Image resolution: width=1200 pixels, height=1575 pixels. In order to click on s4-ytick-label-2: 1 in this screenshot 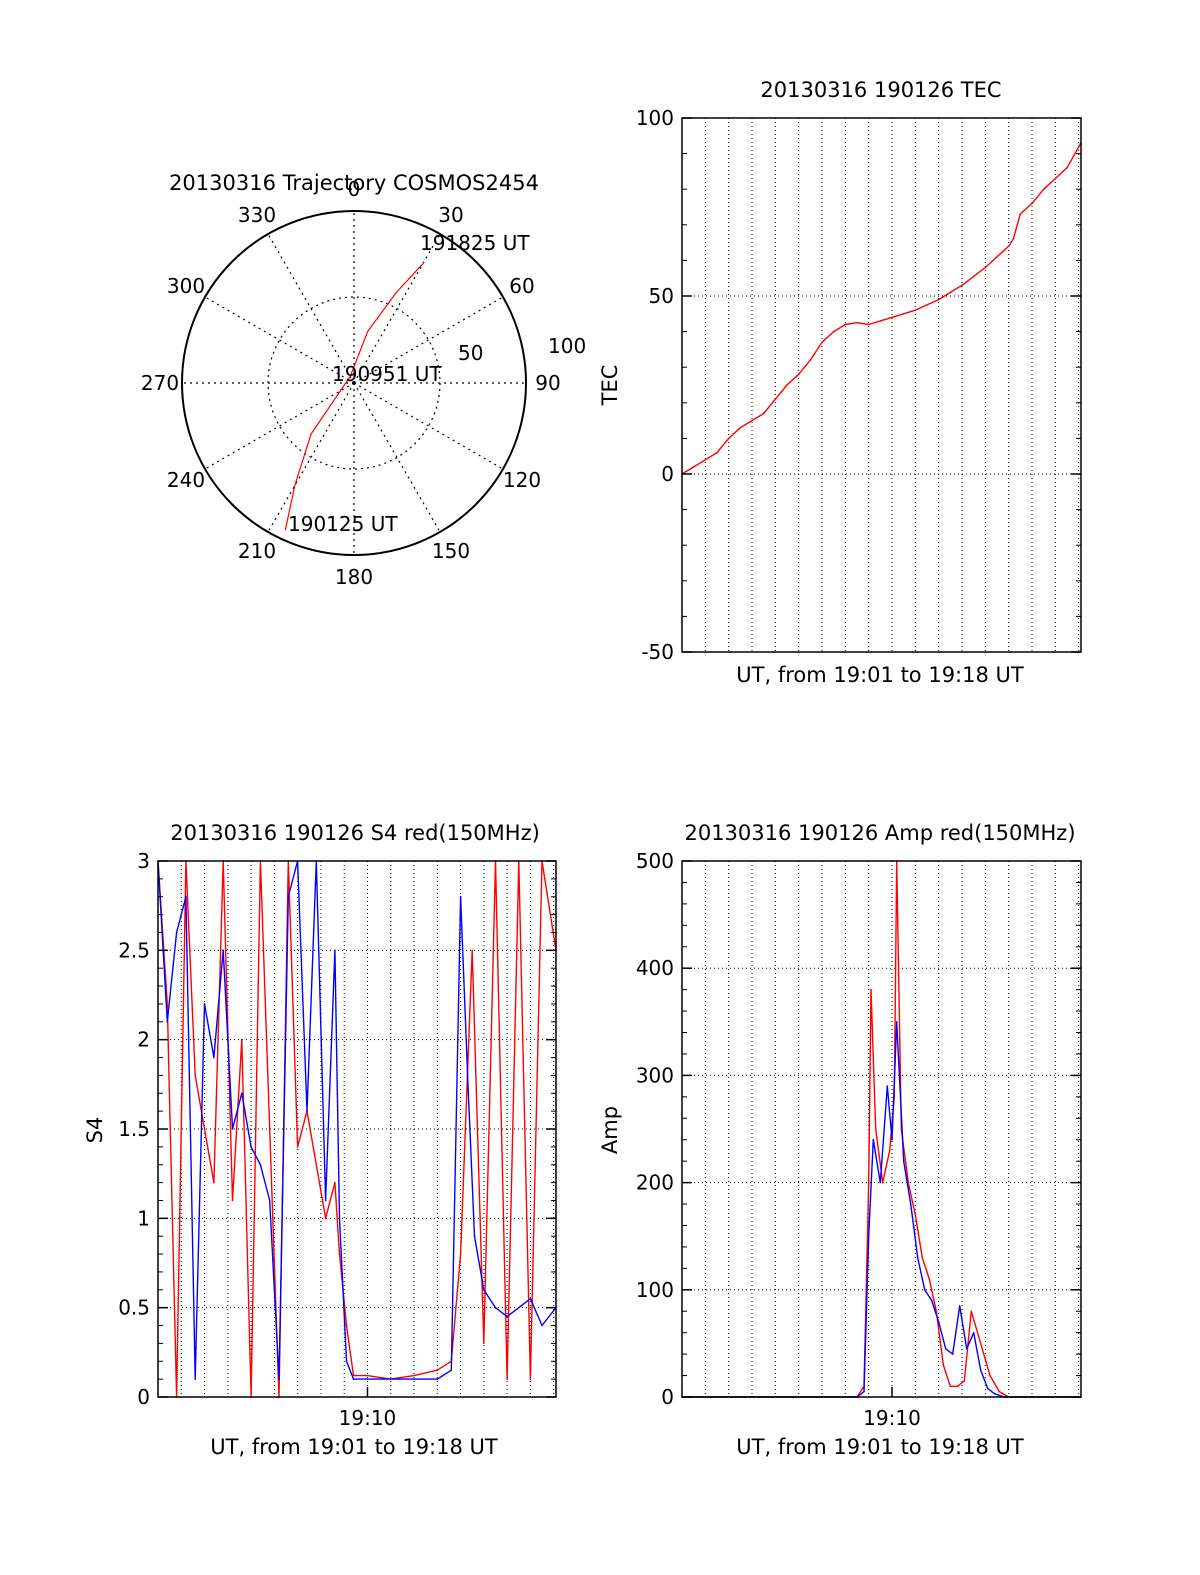, I will do `click(143, 1218)`.